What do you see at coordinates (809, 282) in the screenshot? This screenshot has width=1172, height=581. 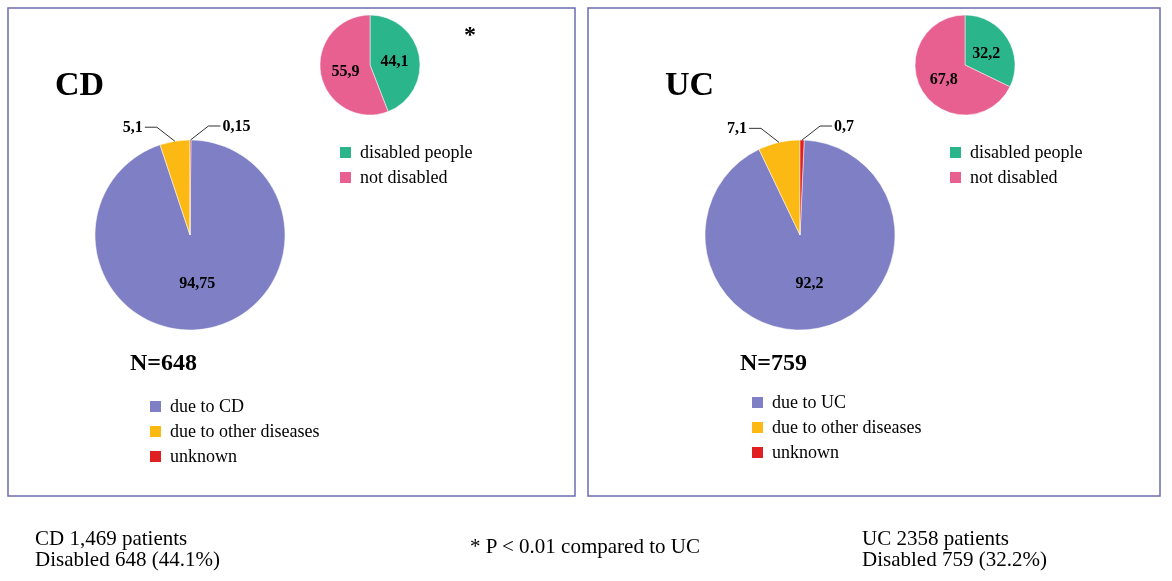 I see `data-label: 92,2` at bounding box center [809, 282].